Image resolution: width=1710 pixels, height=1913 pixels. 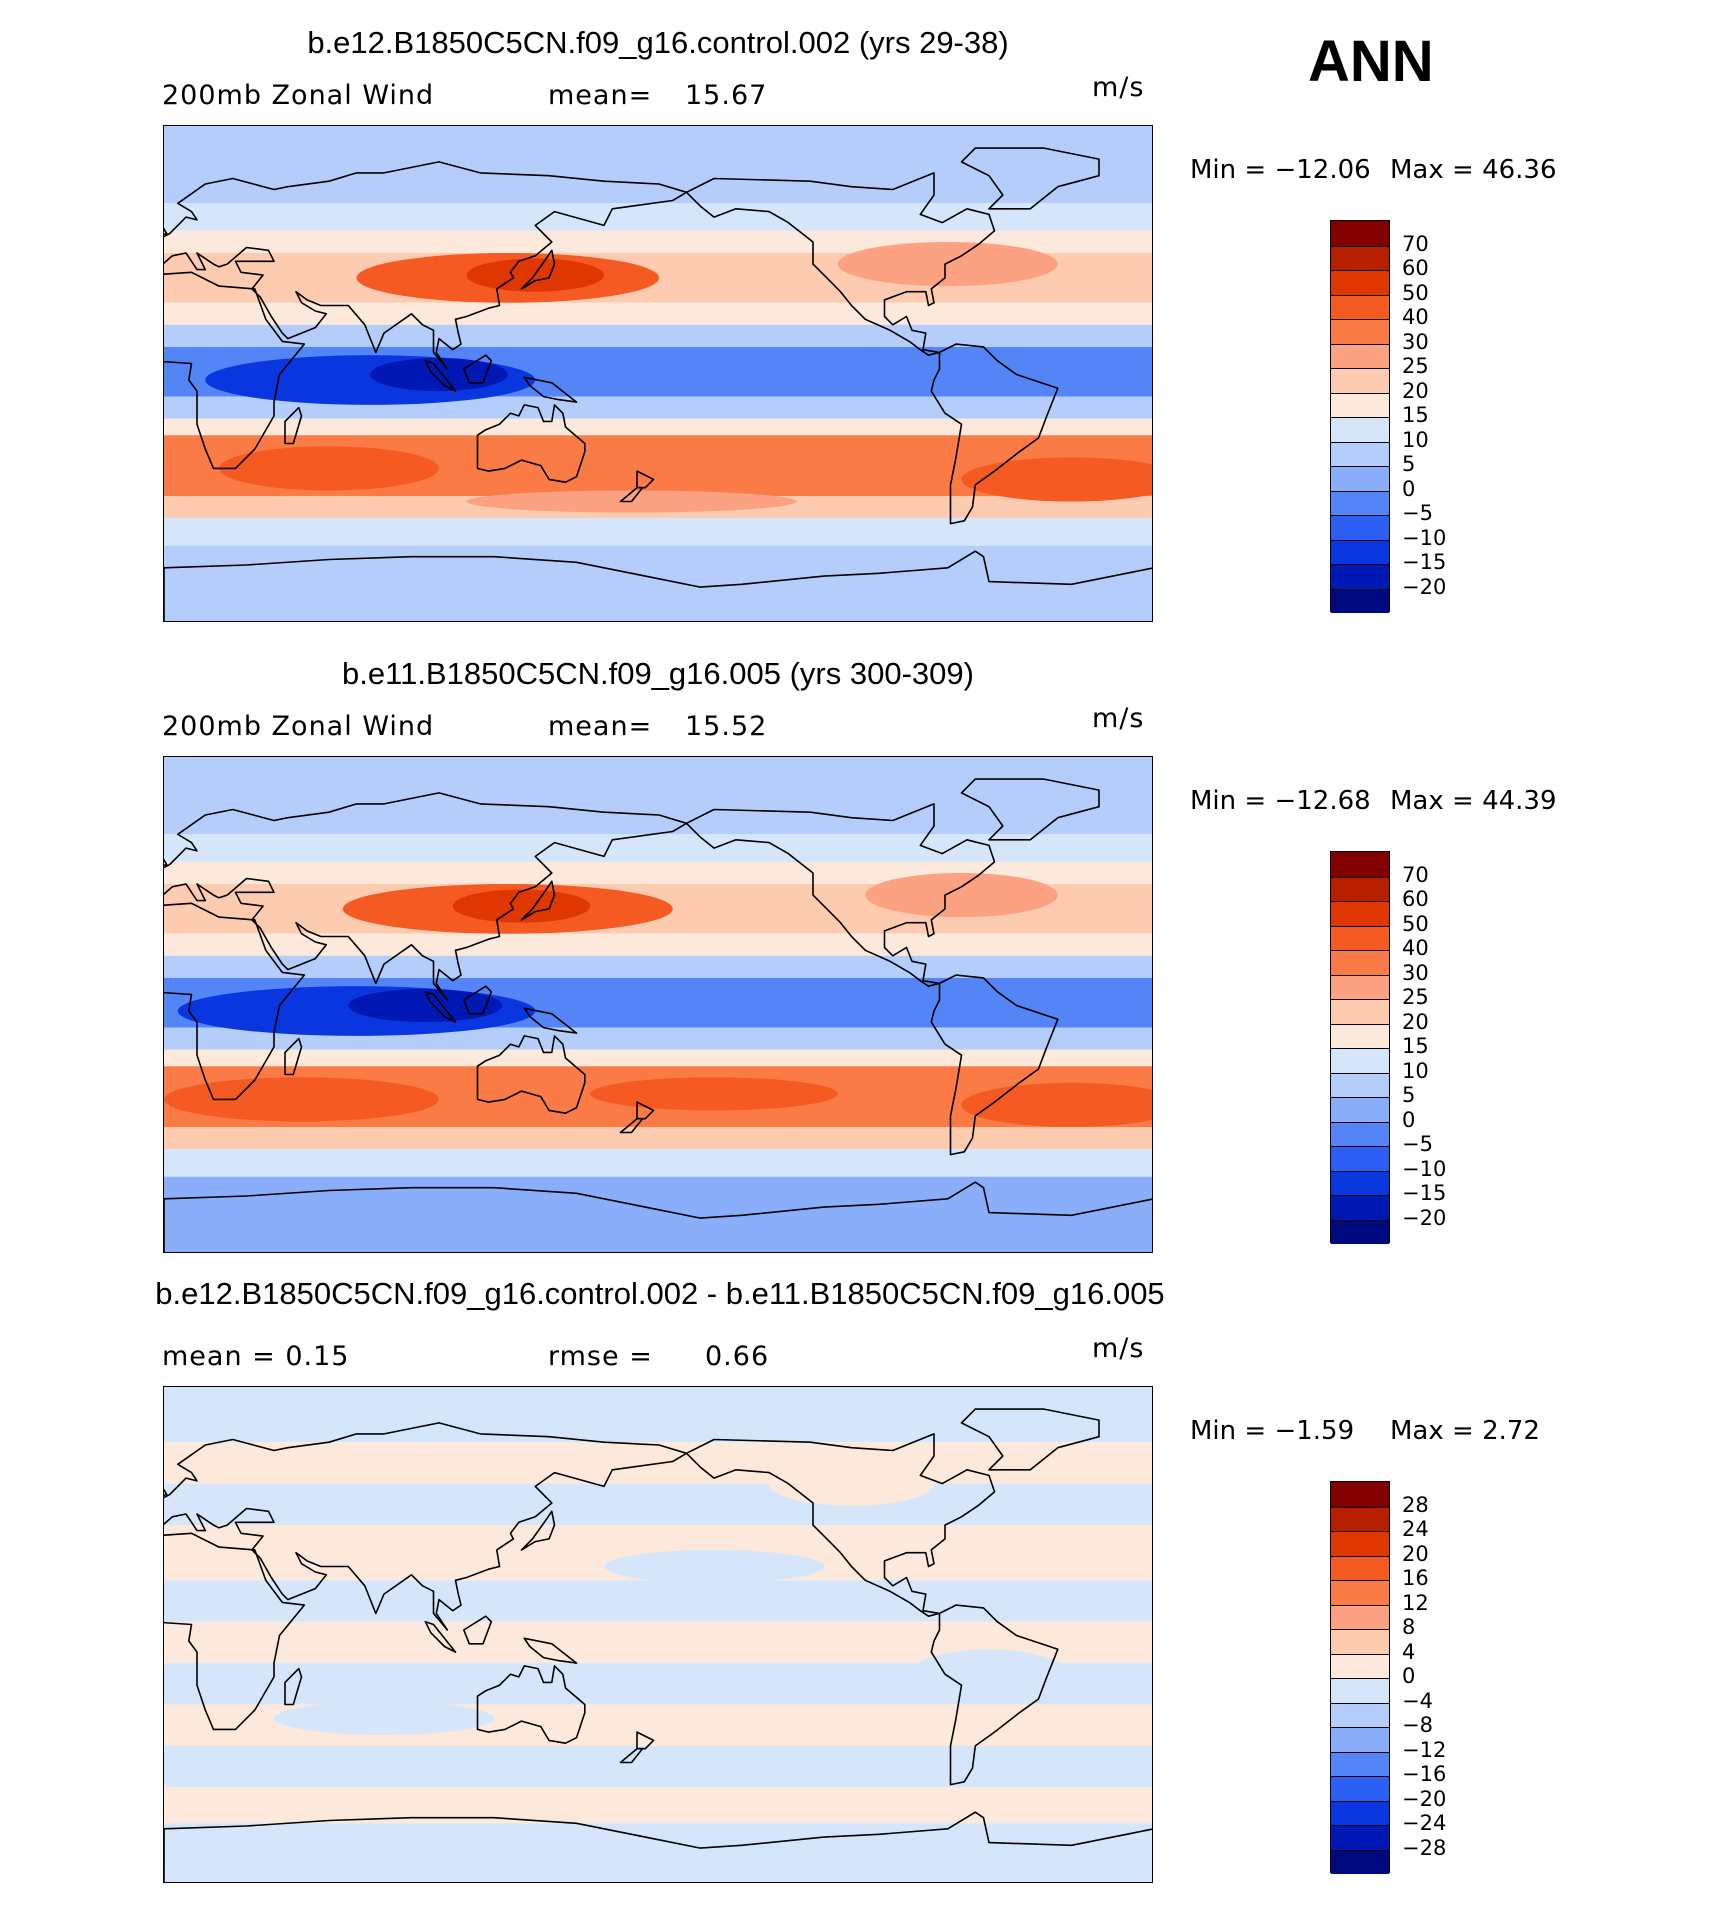 I want to click on field-max: Max = 2.72, so click(x=1465, y=1431).